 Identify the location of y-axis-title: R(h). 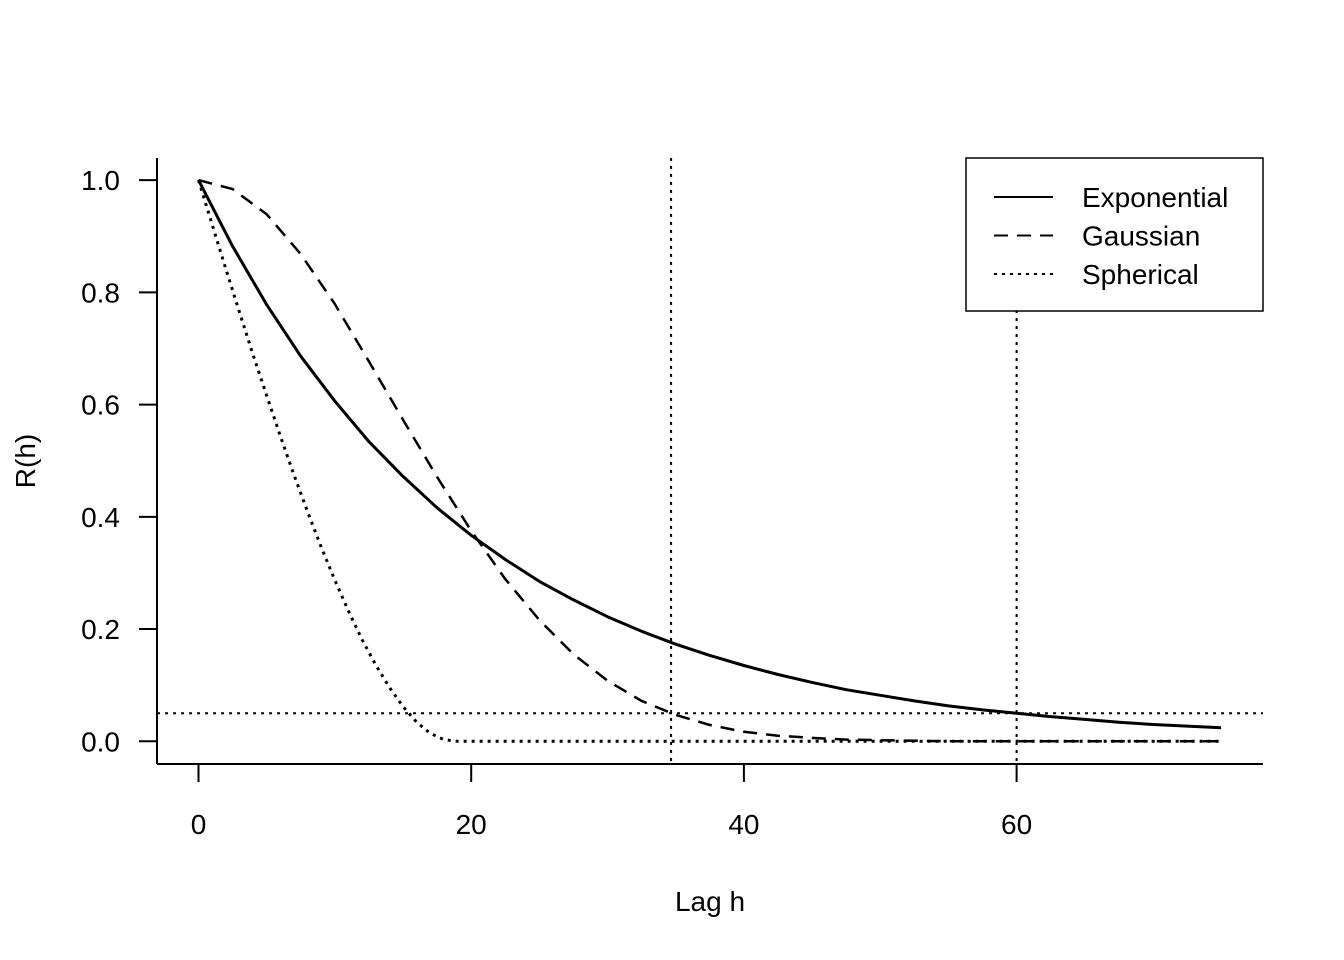
(25, 461).